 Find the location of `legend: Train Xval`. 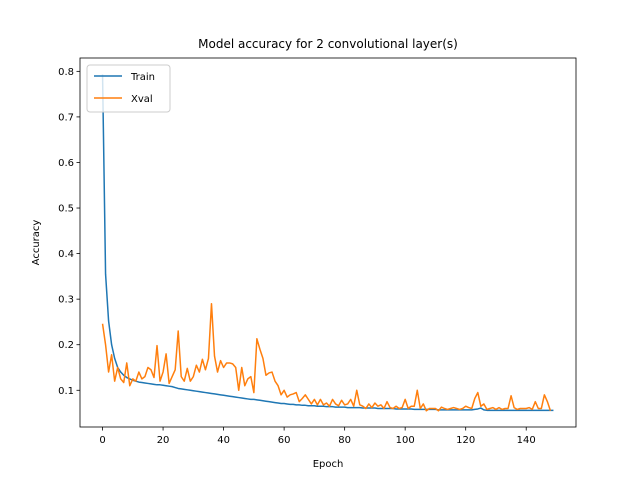

legend: Train Xval is located at coordinates (128, 88).